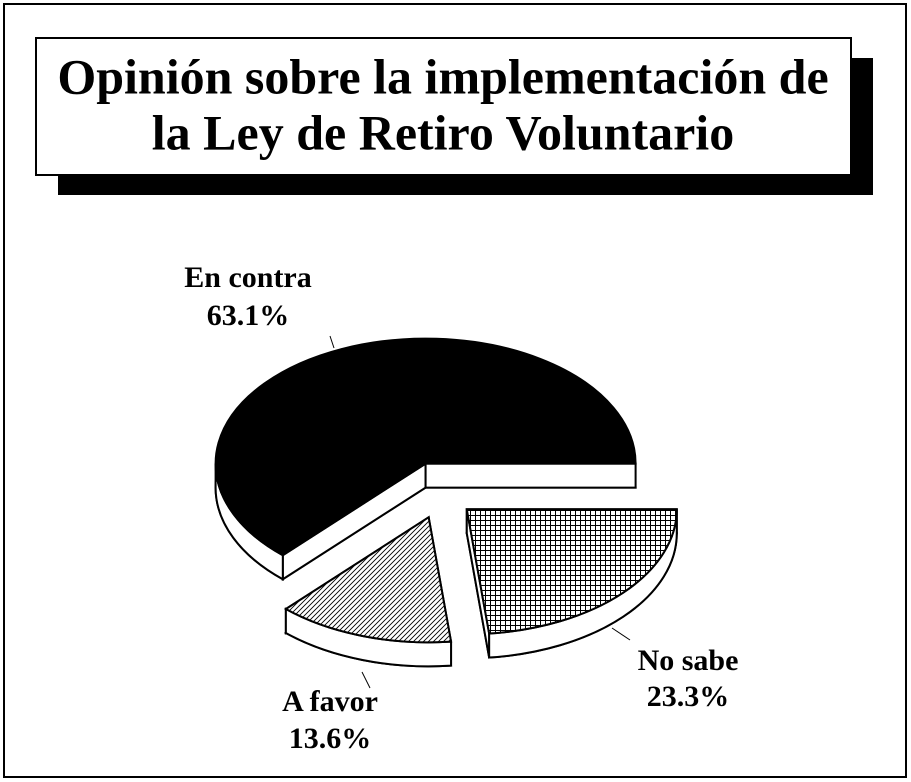  I want to click on slice-value-label: 63.1%, so click(248, 315).